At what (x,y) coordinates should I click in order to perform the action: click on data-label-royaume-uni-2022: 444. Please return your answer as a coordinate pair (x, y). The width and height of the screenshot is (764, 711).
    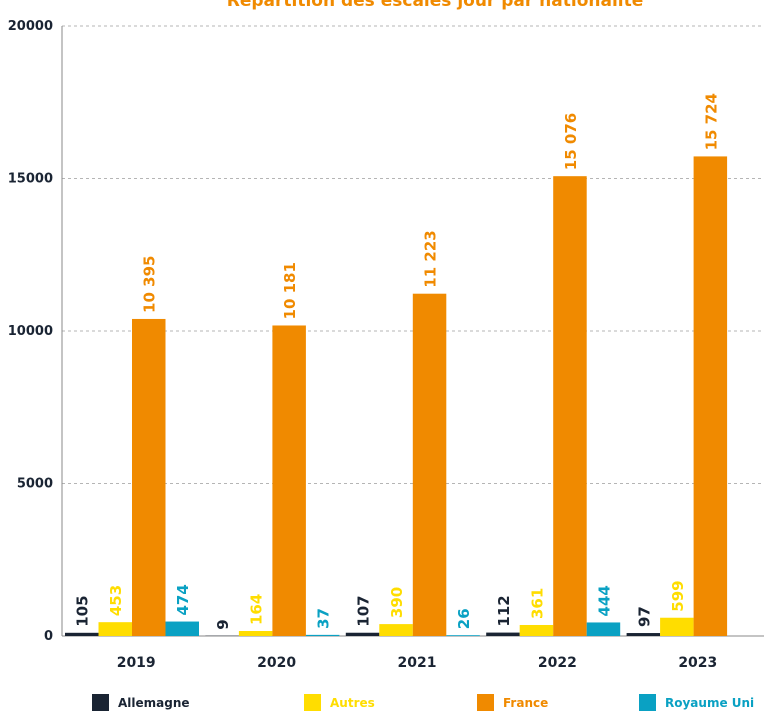
    Looking at the image, I should click on (604, 600).